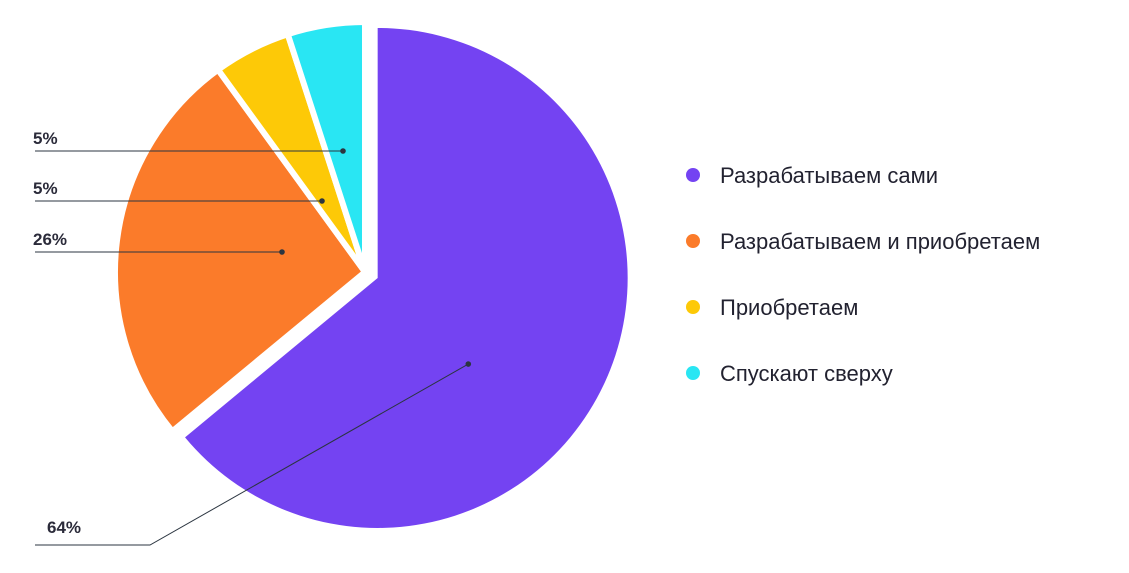  Describe the element at coordinates (45, 188) in the screenshot. I see `data-label-3: 5%` at that location.